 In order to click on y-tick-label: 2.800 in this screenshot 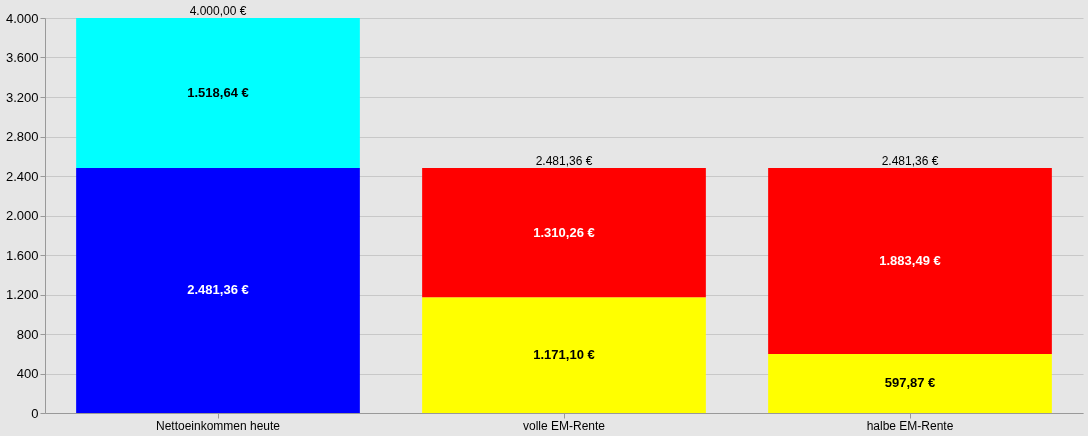, I will do `click(22, 136)`.